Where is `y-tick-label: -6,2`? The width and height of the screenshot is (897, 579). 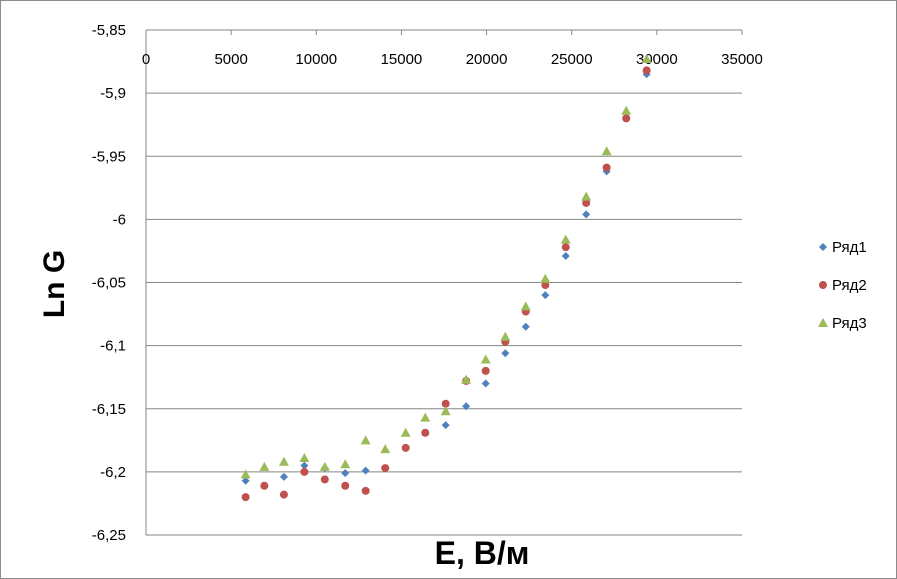 y-tick-label: -6,2 is located at coordinates (113, 472).